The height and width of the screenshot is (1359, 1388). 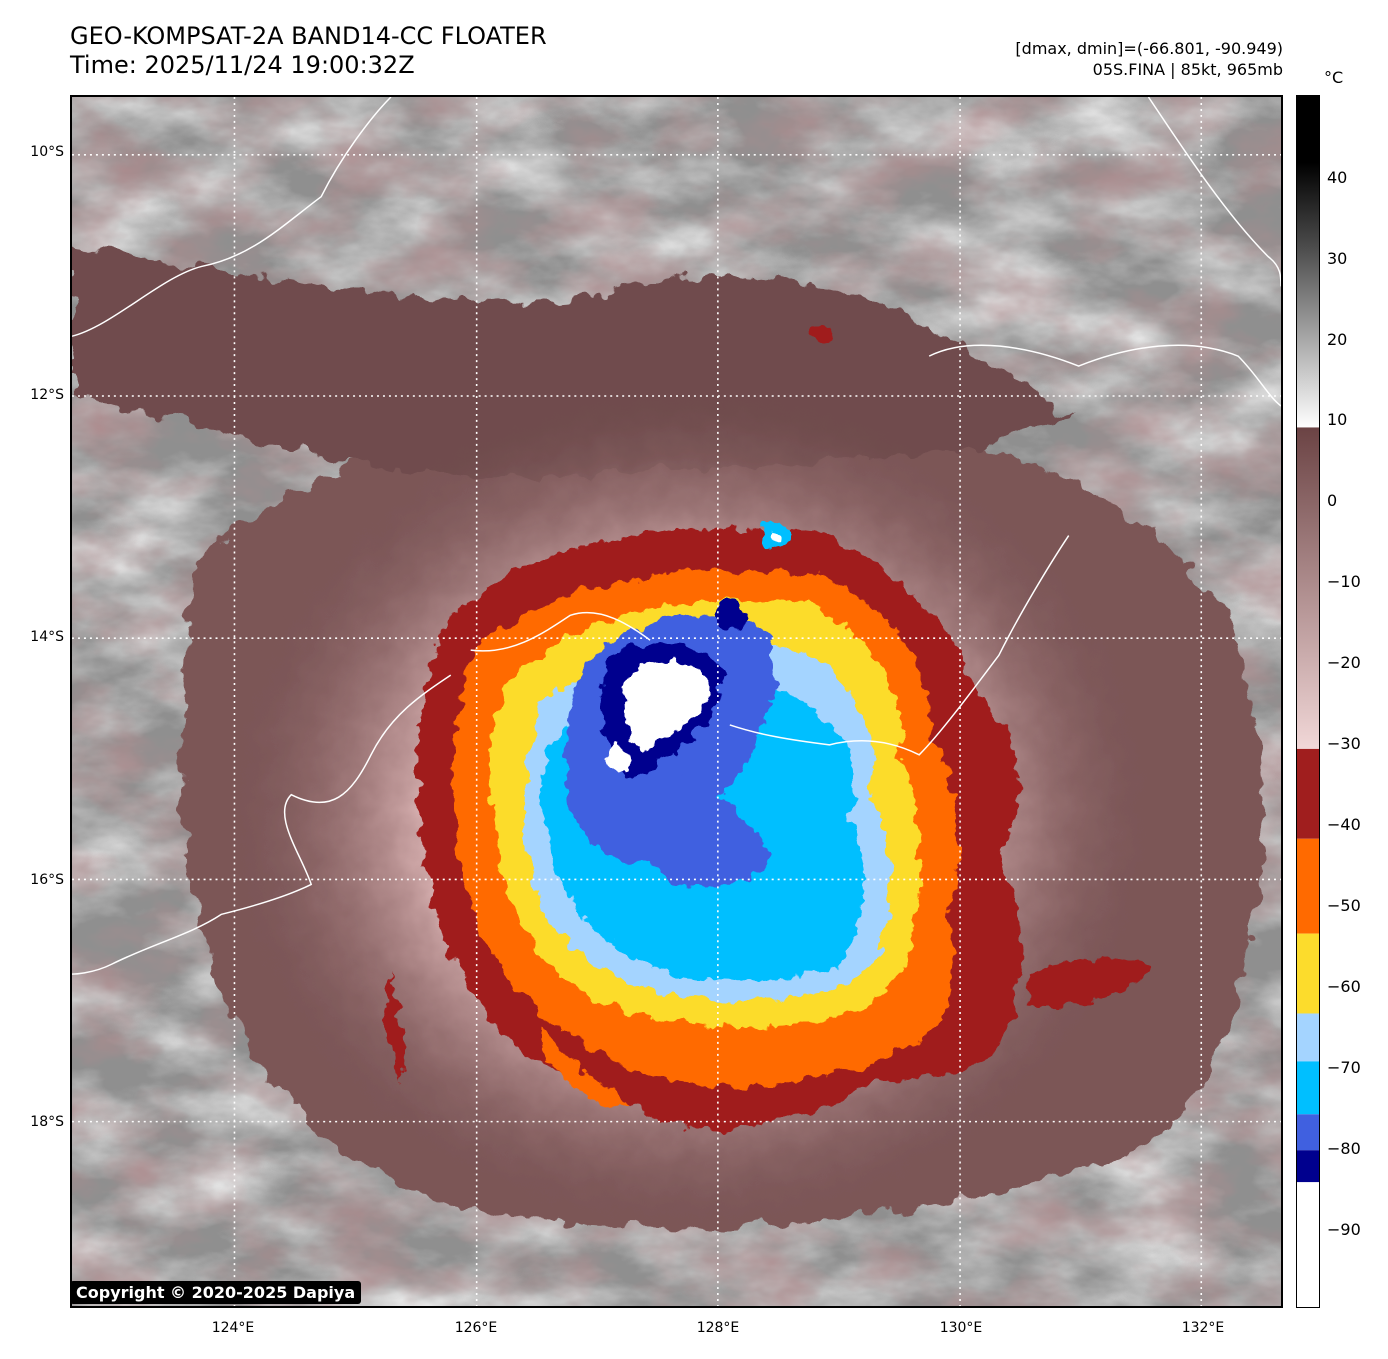 What do you see at coordinates (1308, 973) in the screenshot?
I see `cb-band-yellow` at bounding box center [1308, 973].